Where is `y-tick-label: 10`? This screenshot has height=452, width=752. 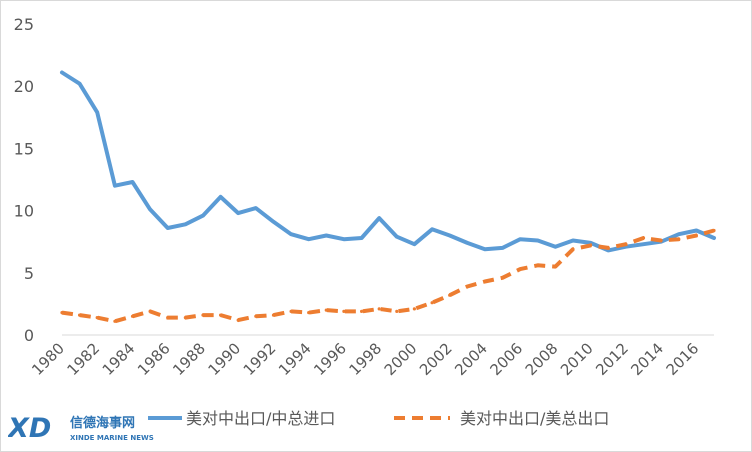 y-tick-label: 10 is located at coordinates (24, 211).